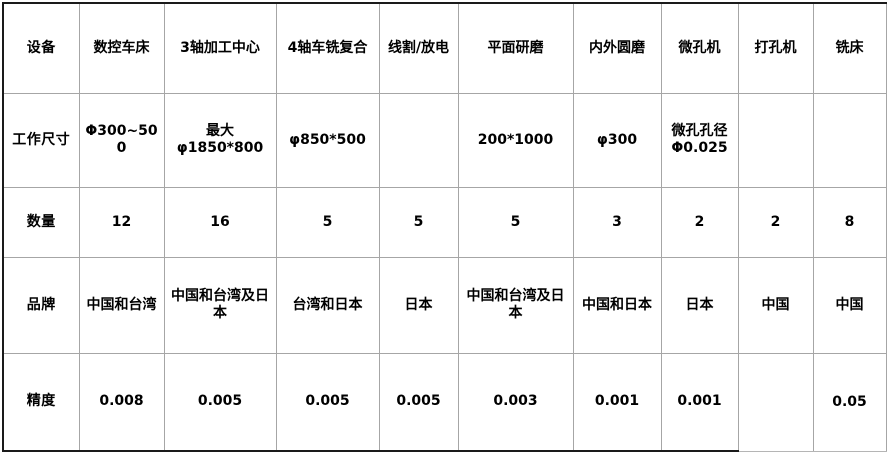 The width and height of the screenshot is (887, 454). Describe the element at coordinates (775, 402) in the screenshot. I see `cell-accuracy-drilling-machine` at that location.